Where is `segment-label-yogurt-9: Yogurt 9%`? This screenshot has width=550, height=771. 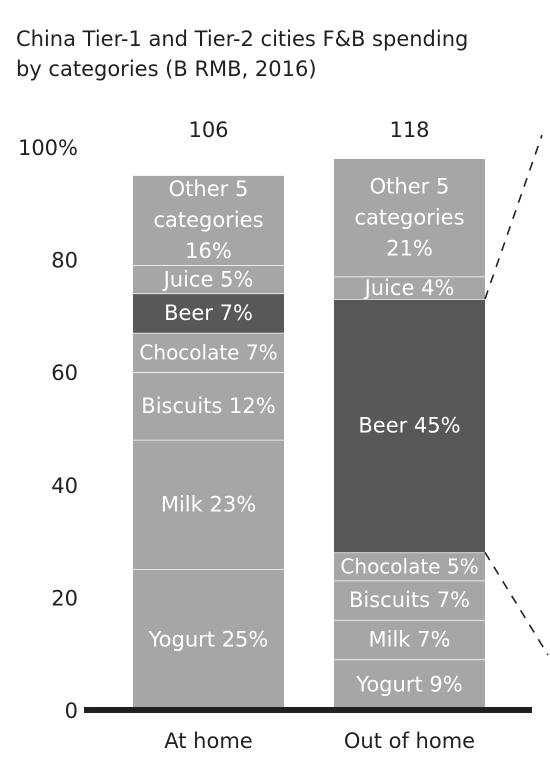
segment-label-yogurt-9: Yogurt 9% is located at coordinates (408, 685).